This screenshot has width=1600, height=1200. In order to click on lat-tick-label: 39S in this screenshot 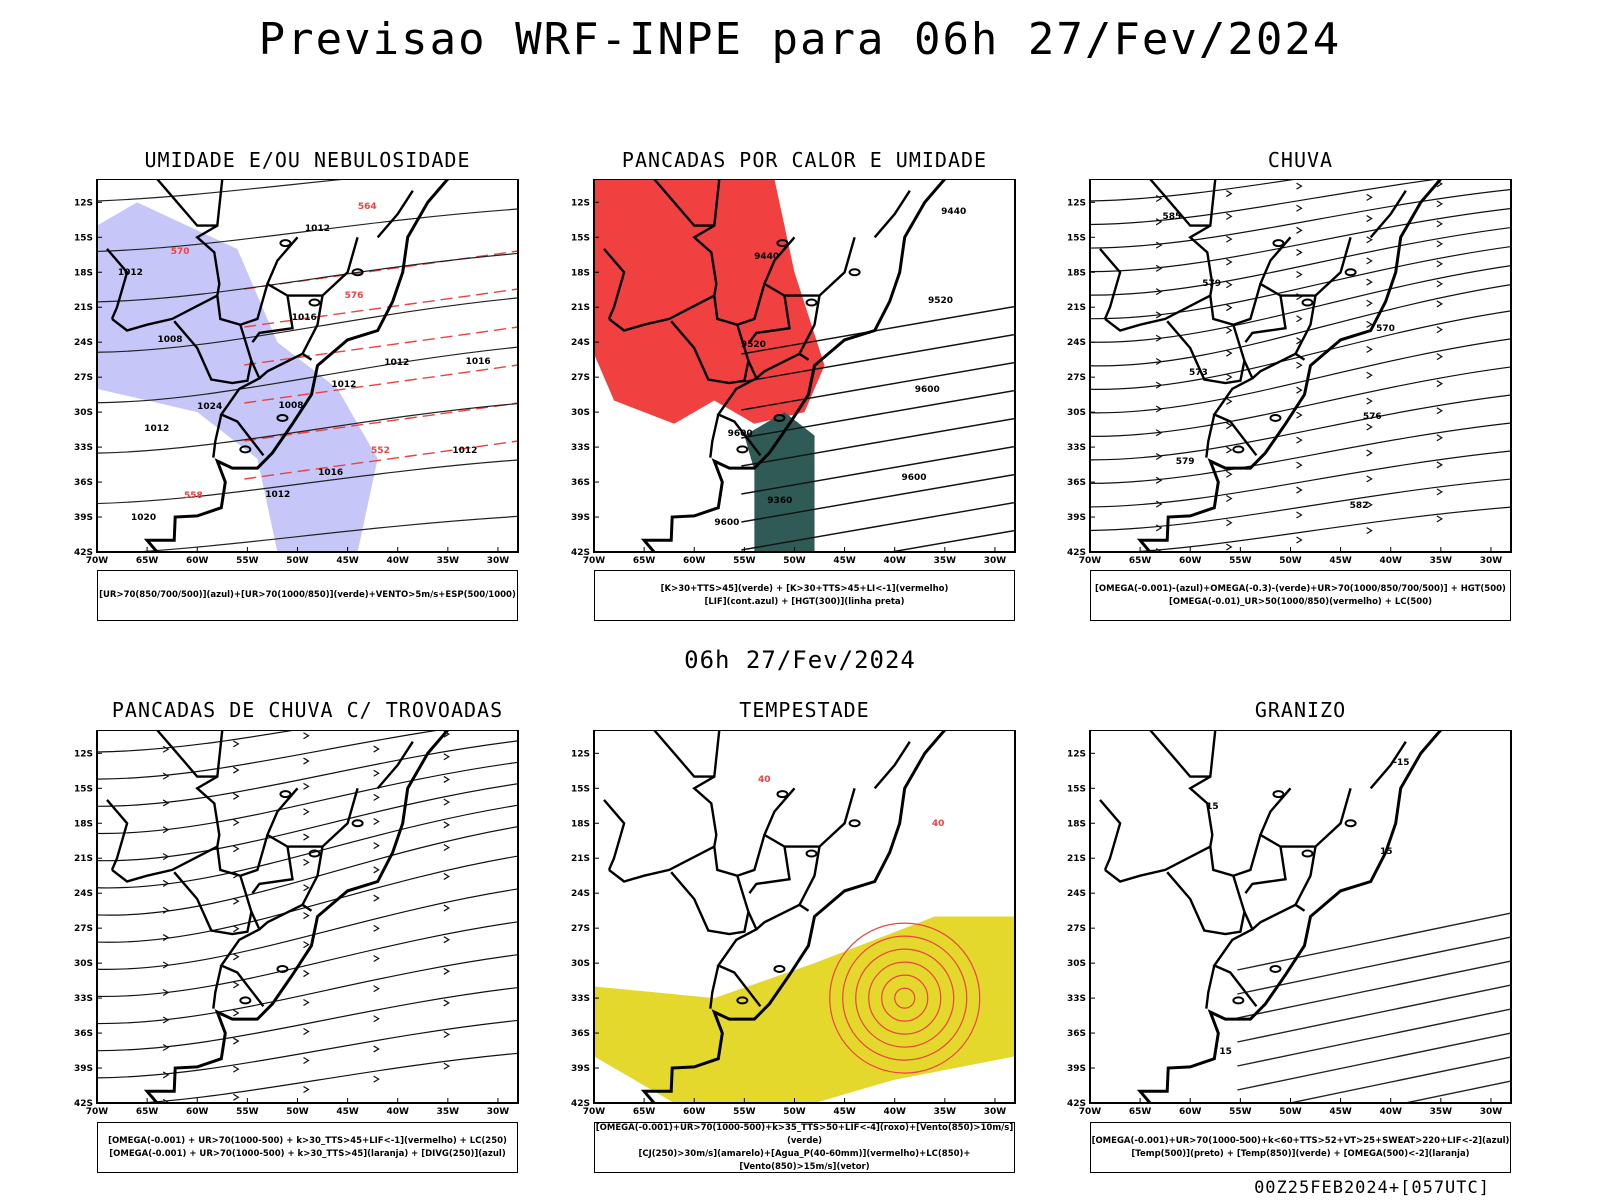, I will do `click(1076, 1069)`.